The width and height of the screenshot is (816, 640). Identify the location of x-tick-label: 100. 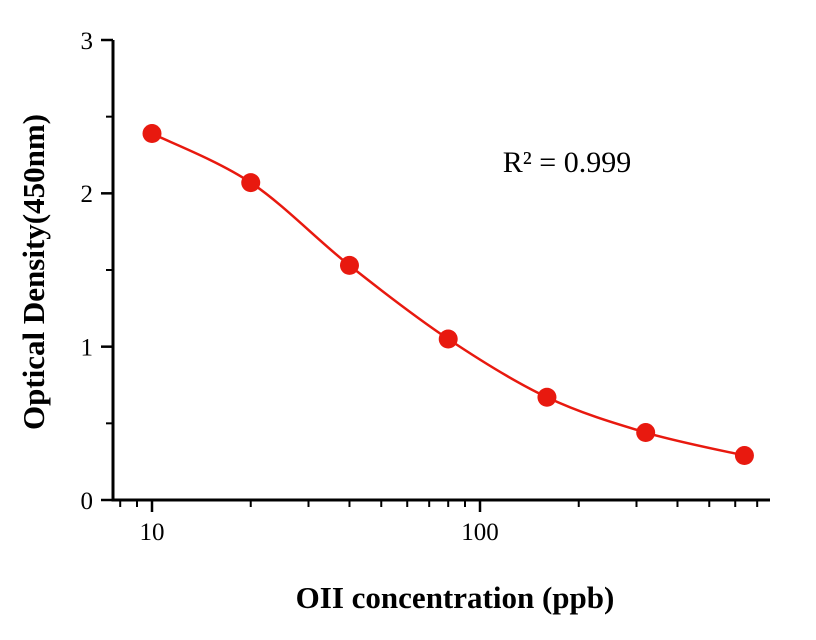
(480, 532).